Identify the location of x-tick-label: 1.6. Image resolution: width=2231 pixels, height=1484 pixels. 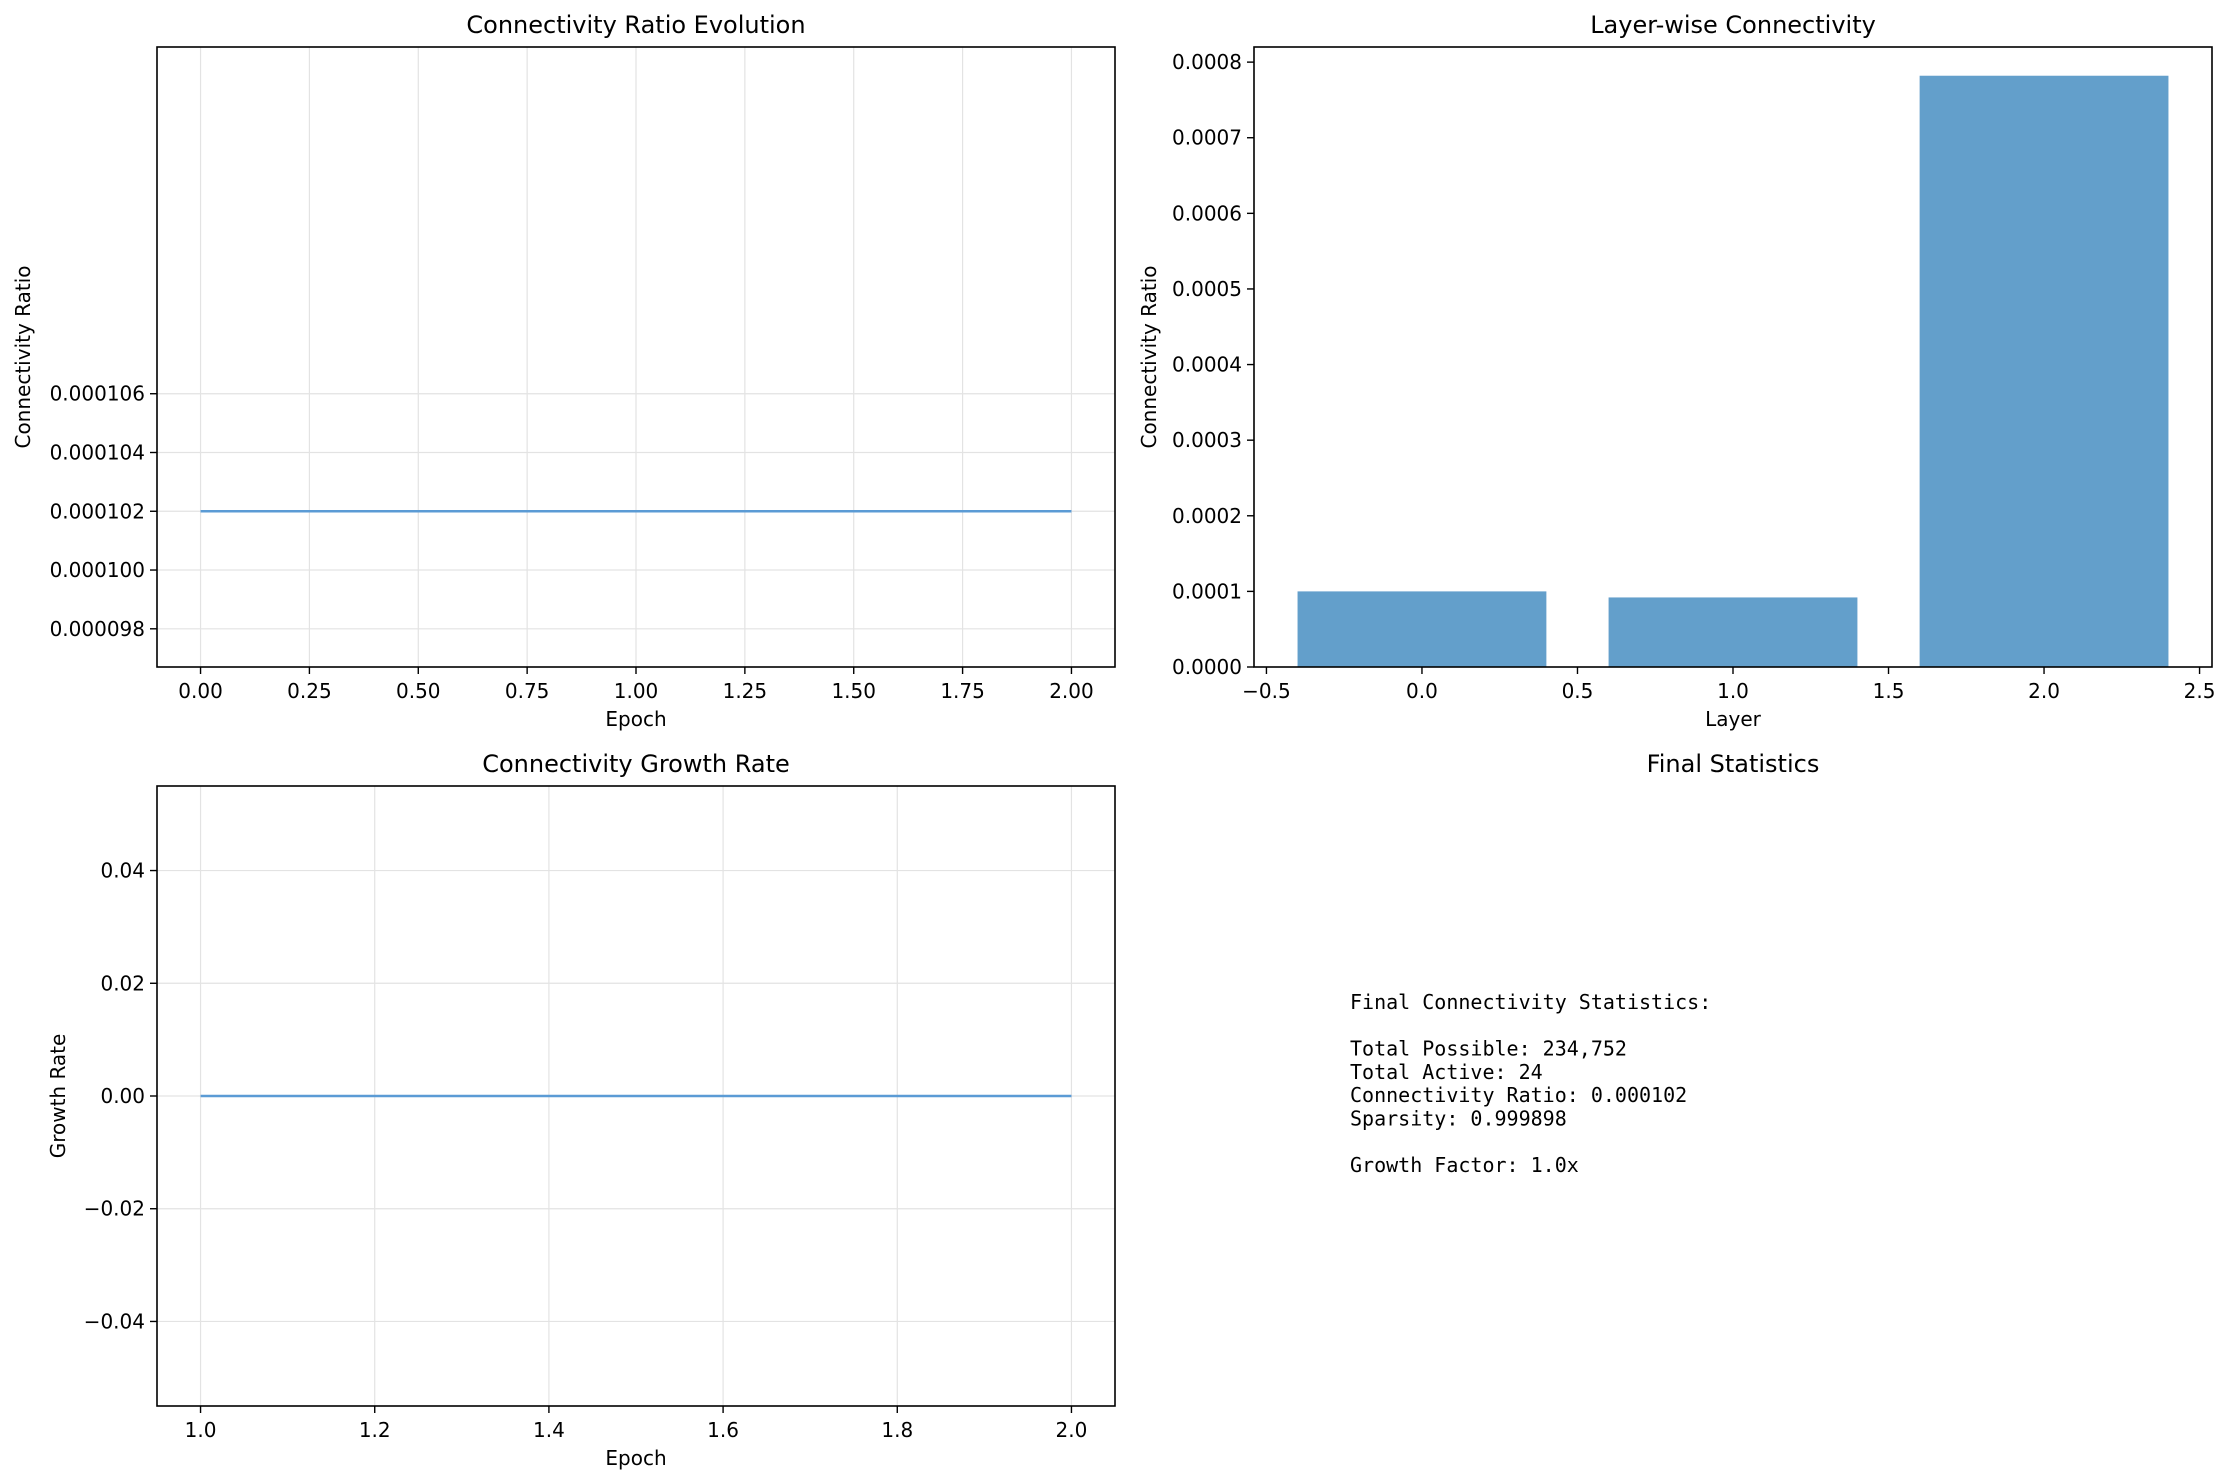
(723, 1430).